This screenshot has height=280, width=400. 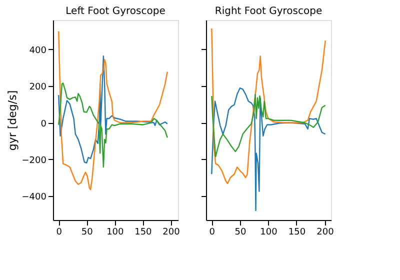 What do you see at coordinates (34, 197) in the screenshot?
I see `y-tick-label: −400` at bounding box center [34, 197].